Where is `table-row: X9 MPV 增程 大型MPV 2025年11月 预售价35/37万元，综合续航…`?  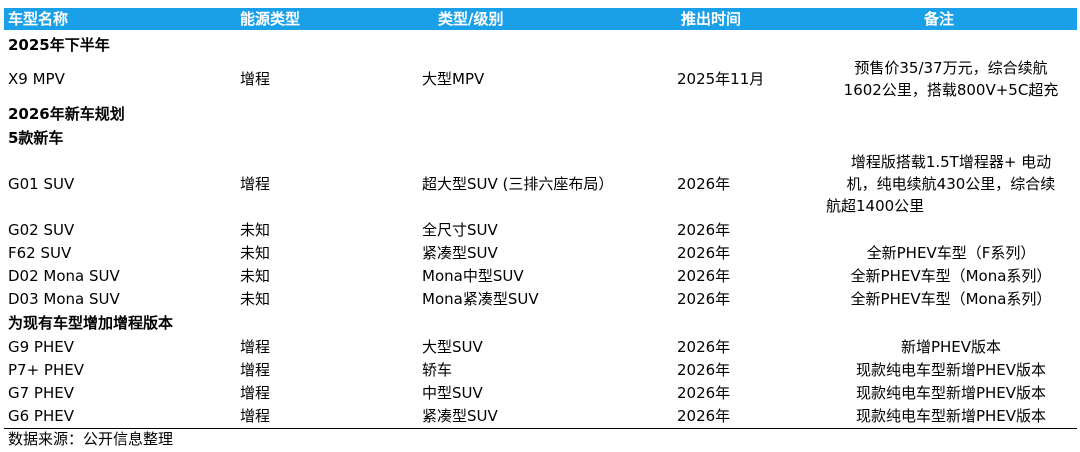
table-row: X9 MPV 增程 大型MPV 2025年11月 预售价35/37万元，综合续航… is located at coordinates (540, 79).